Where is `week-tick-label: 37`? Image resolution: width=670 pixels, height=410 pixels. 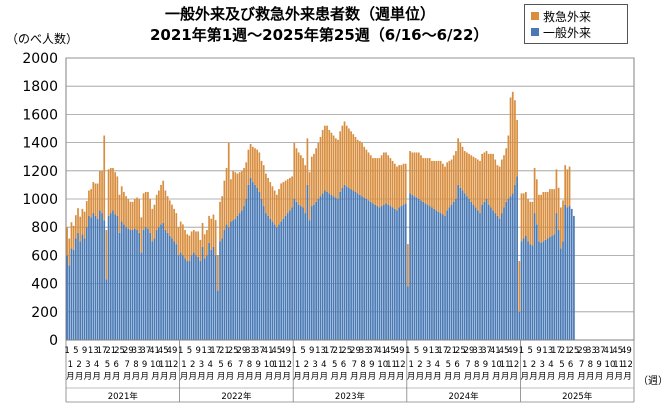 week-tick-label: 37 is located at coordinates (145, 351).